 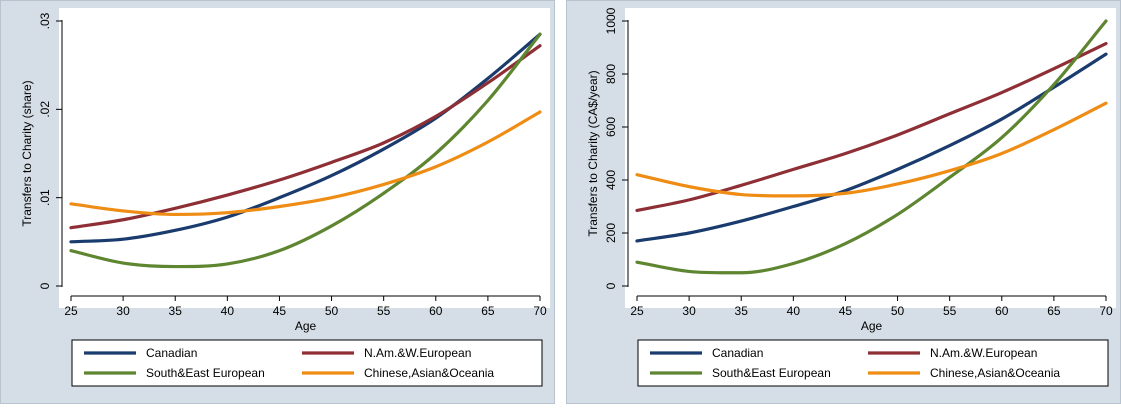 I want to click on y-tick-label: .01, so click(x=45, y=197).